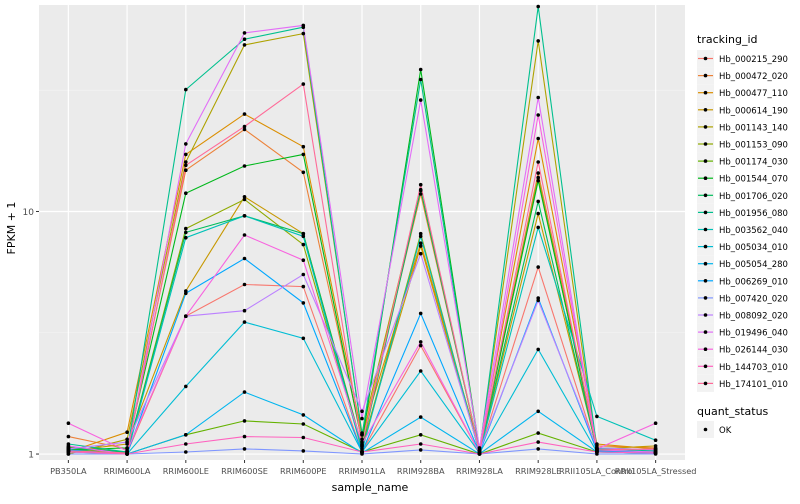  Describe the element at coordinates (753, 94) in the screenshot. I see `legend-label: Hb_000477_110` at that location.